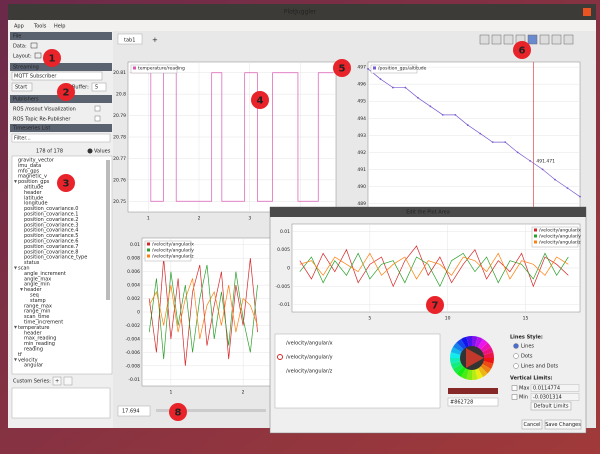 Image resolution: width=600 pixels, height=458 pixels. I want to click on button-text: +, so click(57, 382).